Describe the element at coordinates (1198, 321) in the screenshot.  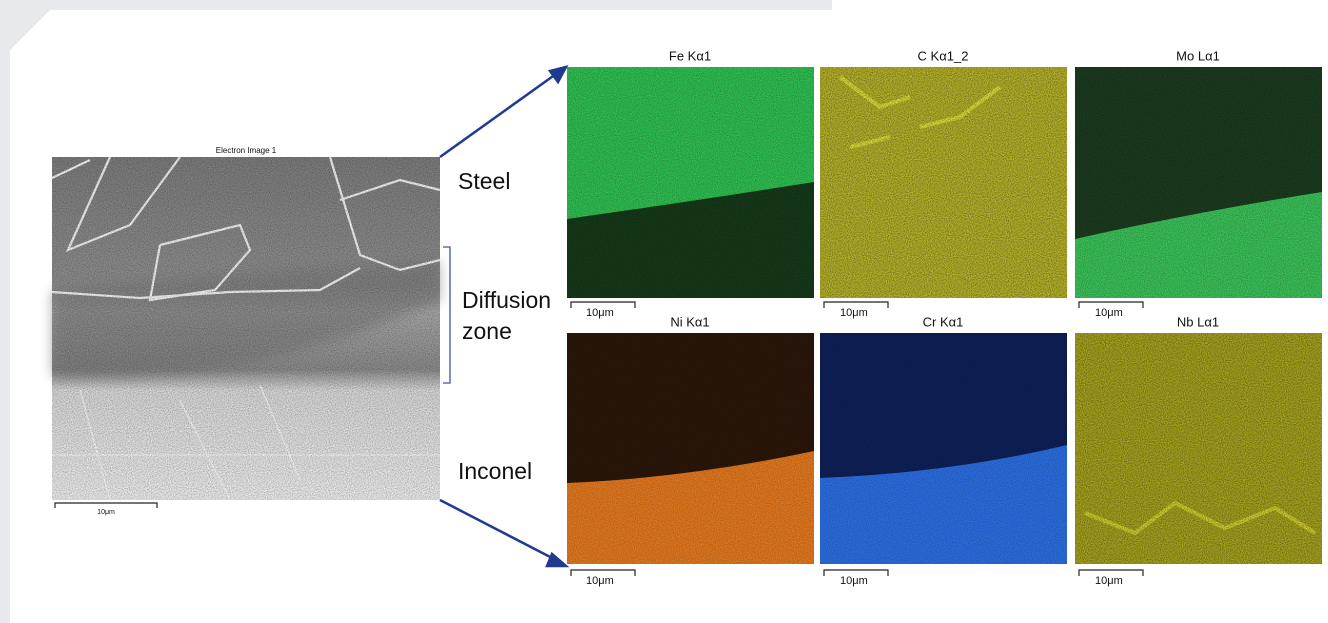
I see `map-title: Nb Lα1` at that location.